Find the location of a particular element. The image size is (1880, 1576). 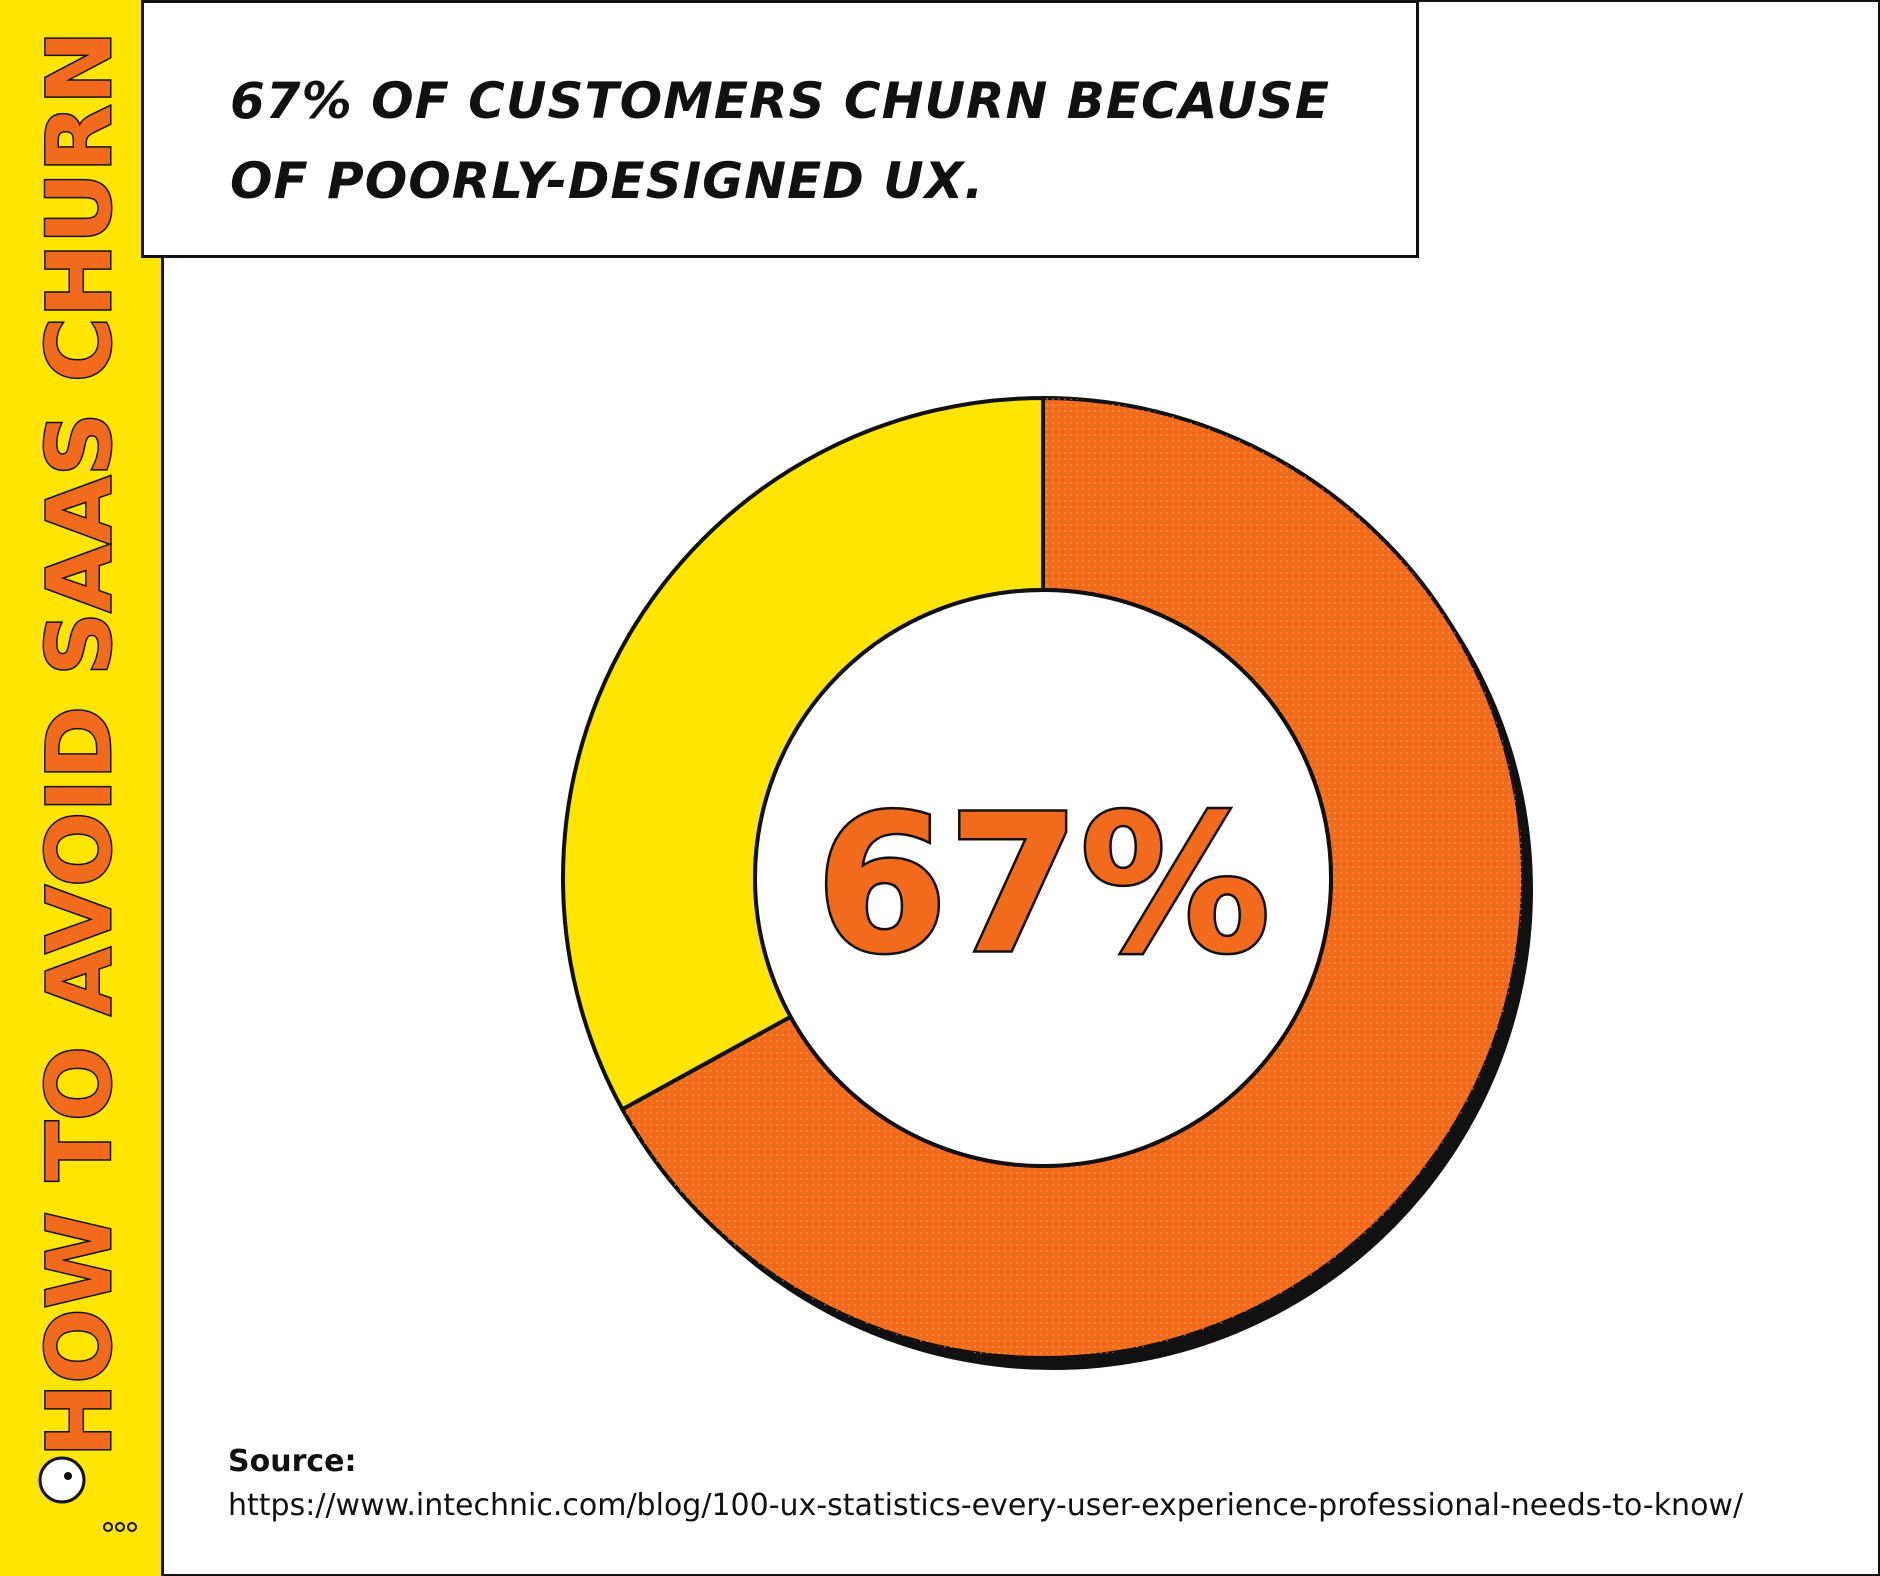

side-strip is located at coordinates (82, 788).